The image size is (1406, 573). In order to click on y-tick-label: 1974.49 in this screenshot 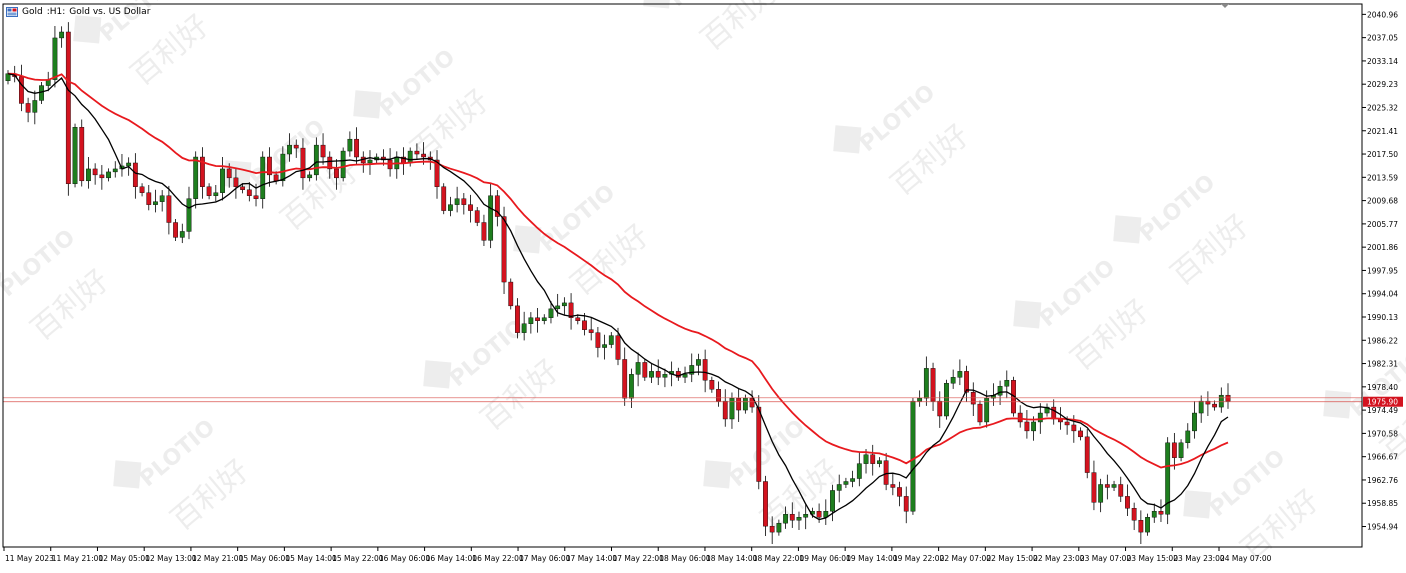, I will do `click(1382, 410)`.